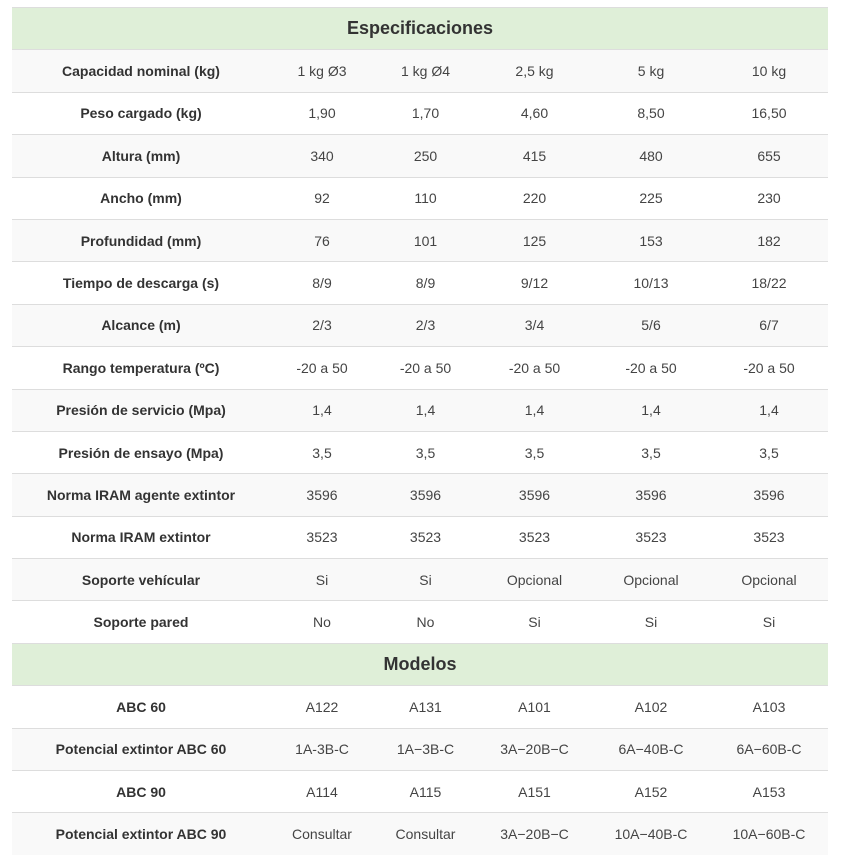 Image resolution: width=848 pixels, height=855 pixels. What do you see at coordinates (425, 707) in the screenshot?
I see `cell-value: A131` at bounding box center [425, 707].